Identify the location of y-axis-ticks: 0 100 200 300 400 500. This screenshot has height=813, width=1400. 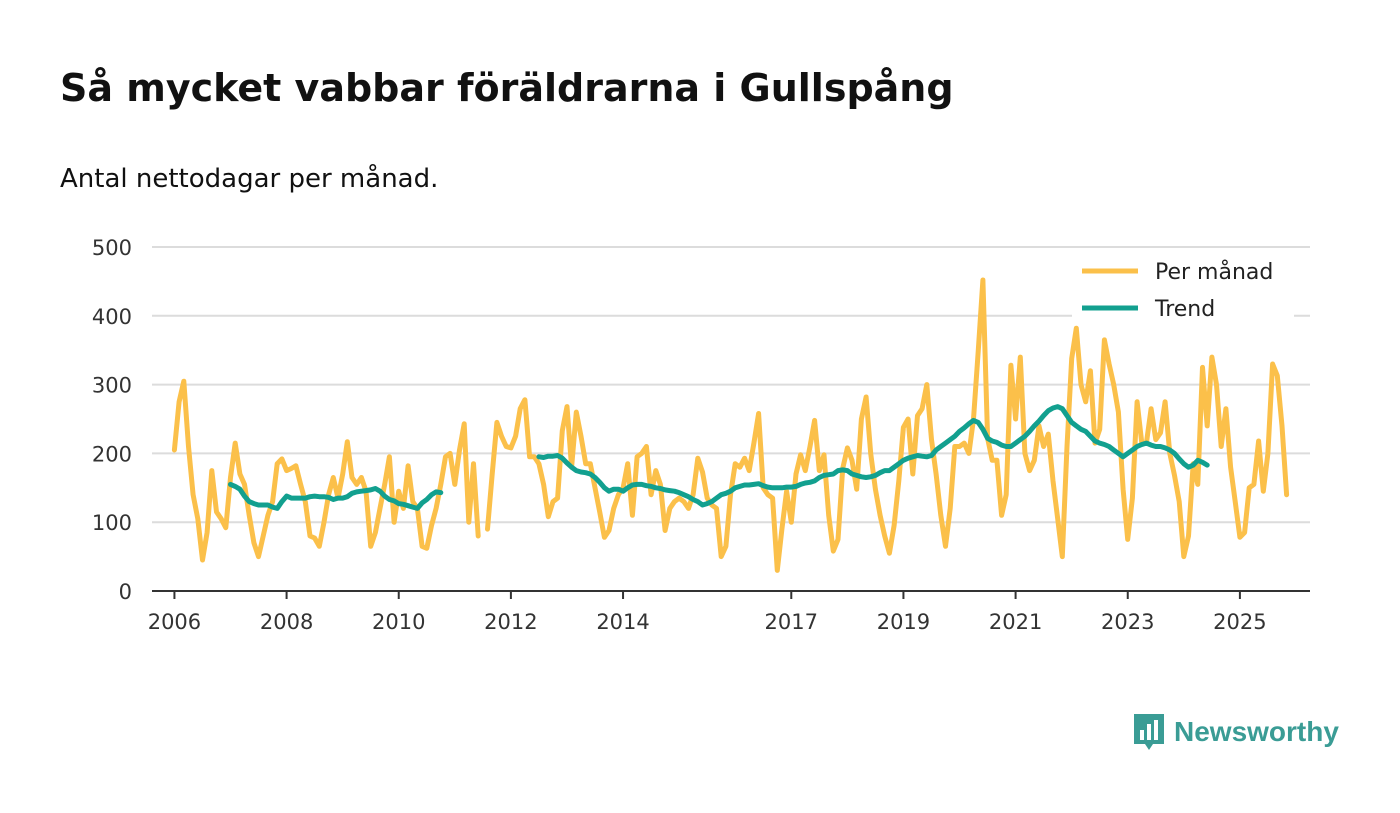
(112, 420).